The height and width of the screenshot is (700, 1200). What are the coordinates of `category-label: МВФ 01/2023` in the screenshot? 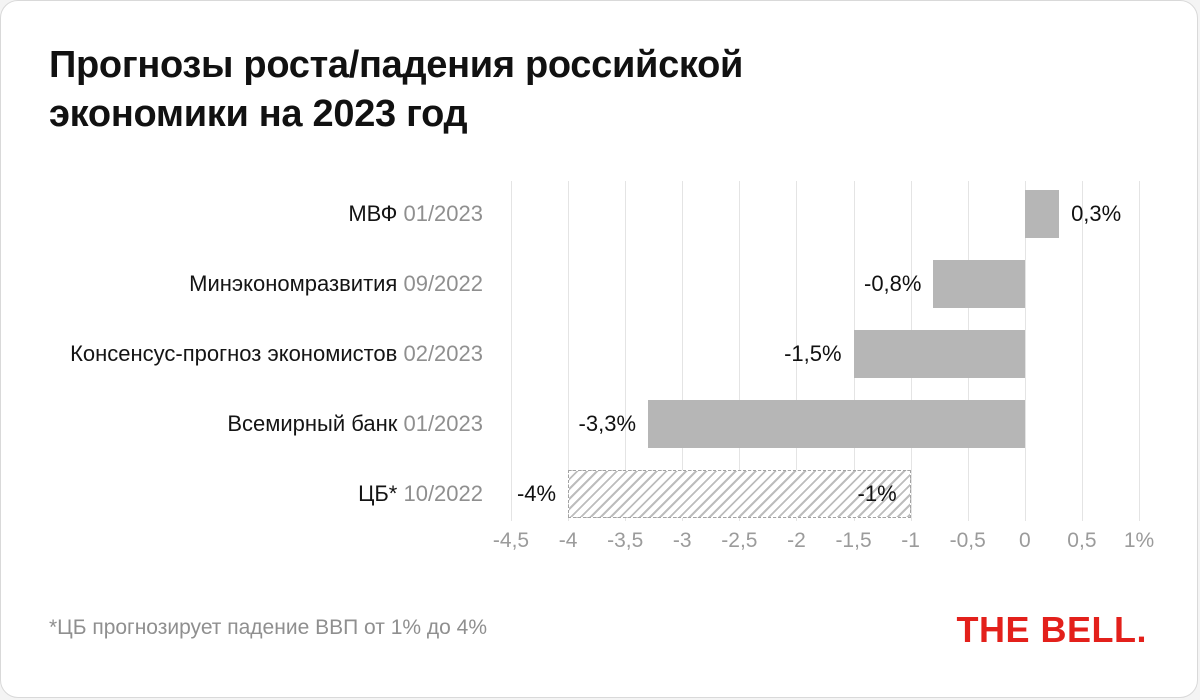 It's located at (415, 214).